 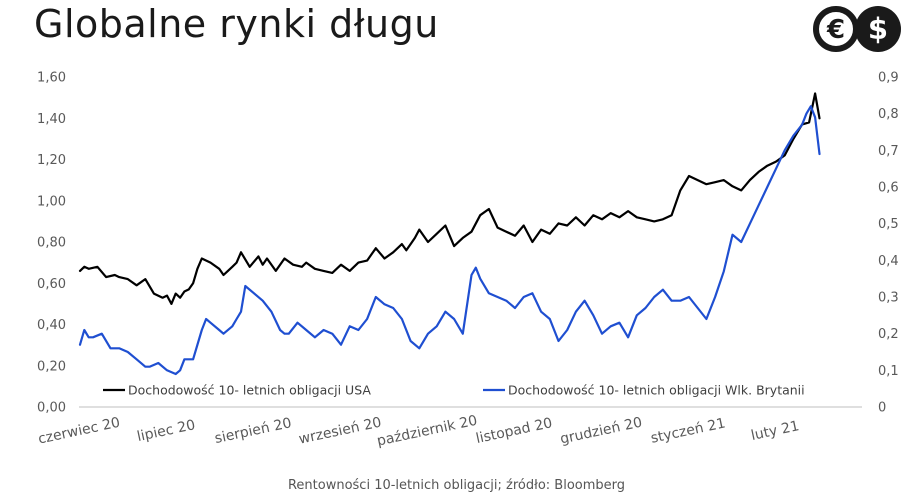 I want to click on x-tick-label: sierpień 20, so click(x=253, y=431).